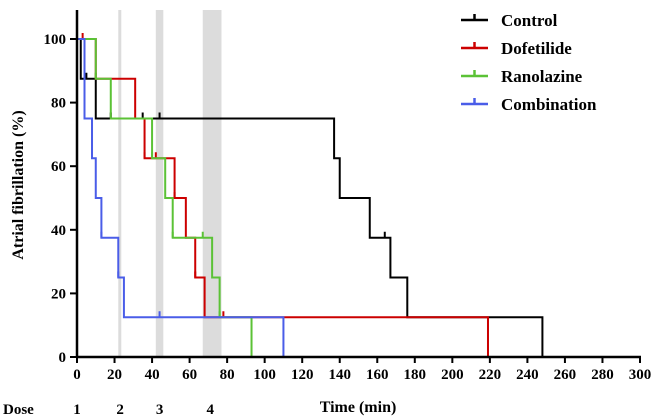  What do you see at coordinates (529, 20) in the screenshot?
I see `legend-label-control: Control` at bounding box center [529, 20].